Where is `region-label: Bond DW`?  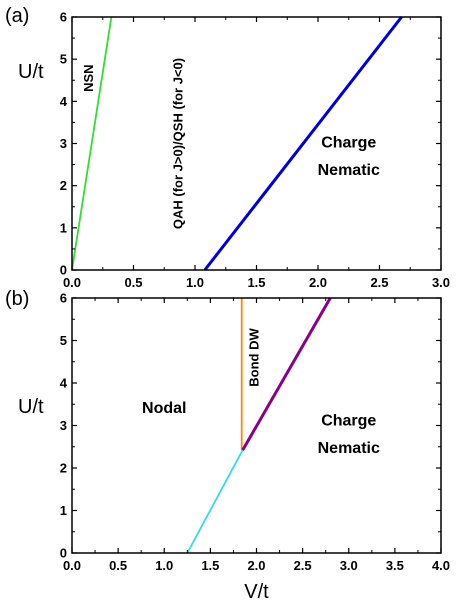 region-label: Bond DW is located at coordinates (253, 357).